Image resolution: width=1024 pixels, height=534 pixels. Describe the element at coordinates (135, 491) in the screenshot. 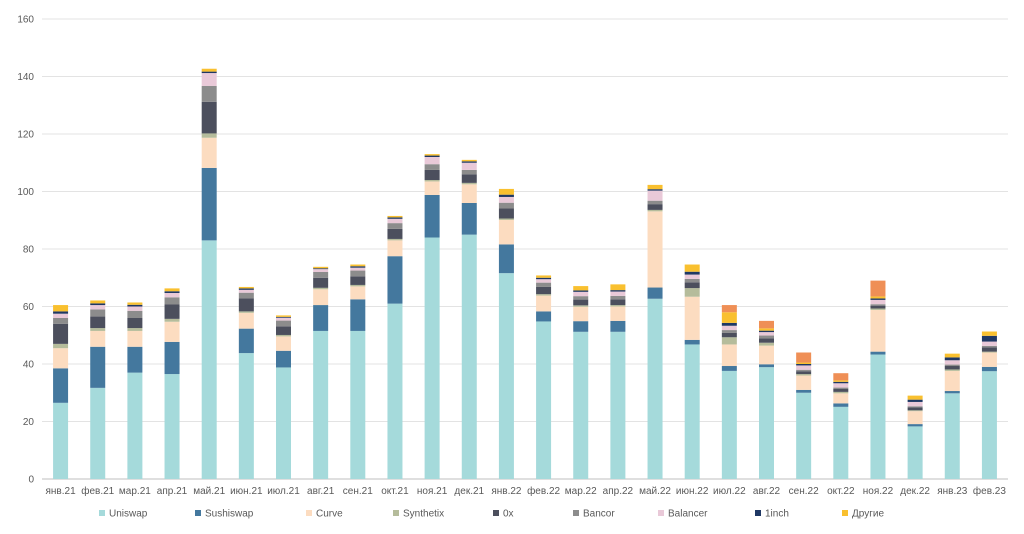

I see `x-tick-label: мар.21` at that location.